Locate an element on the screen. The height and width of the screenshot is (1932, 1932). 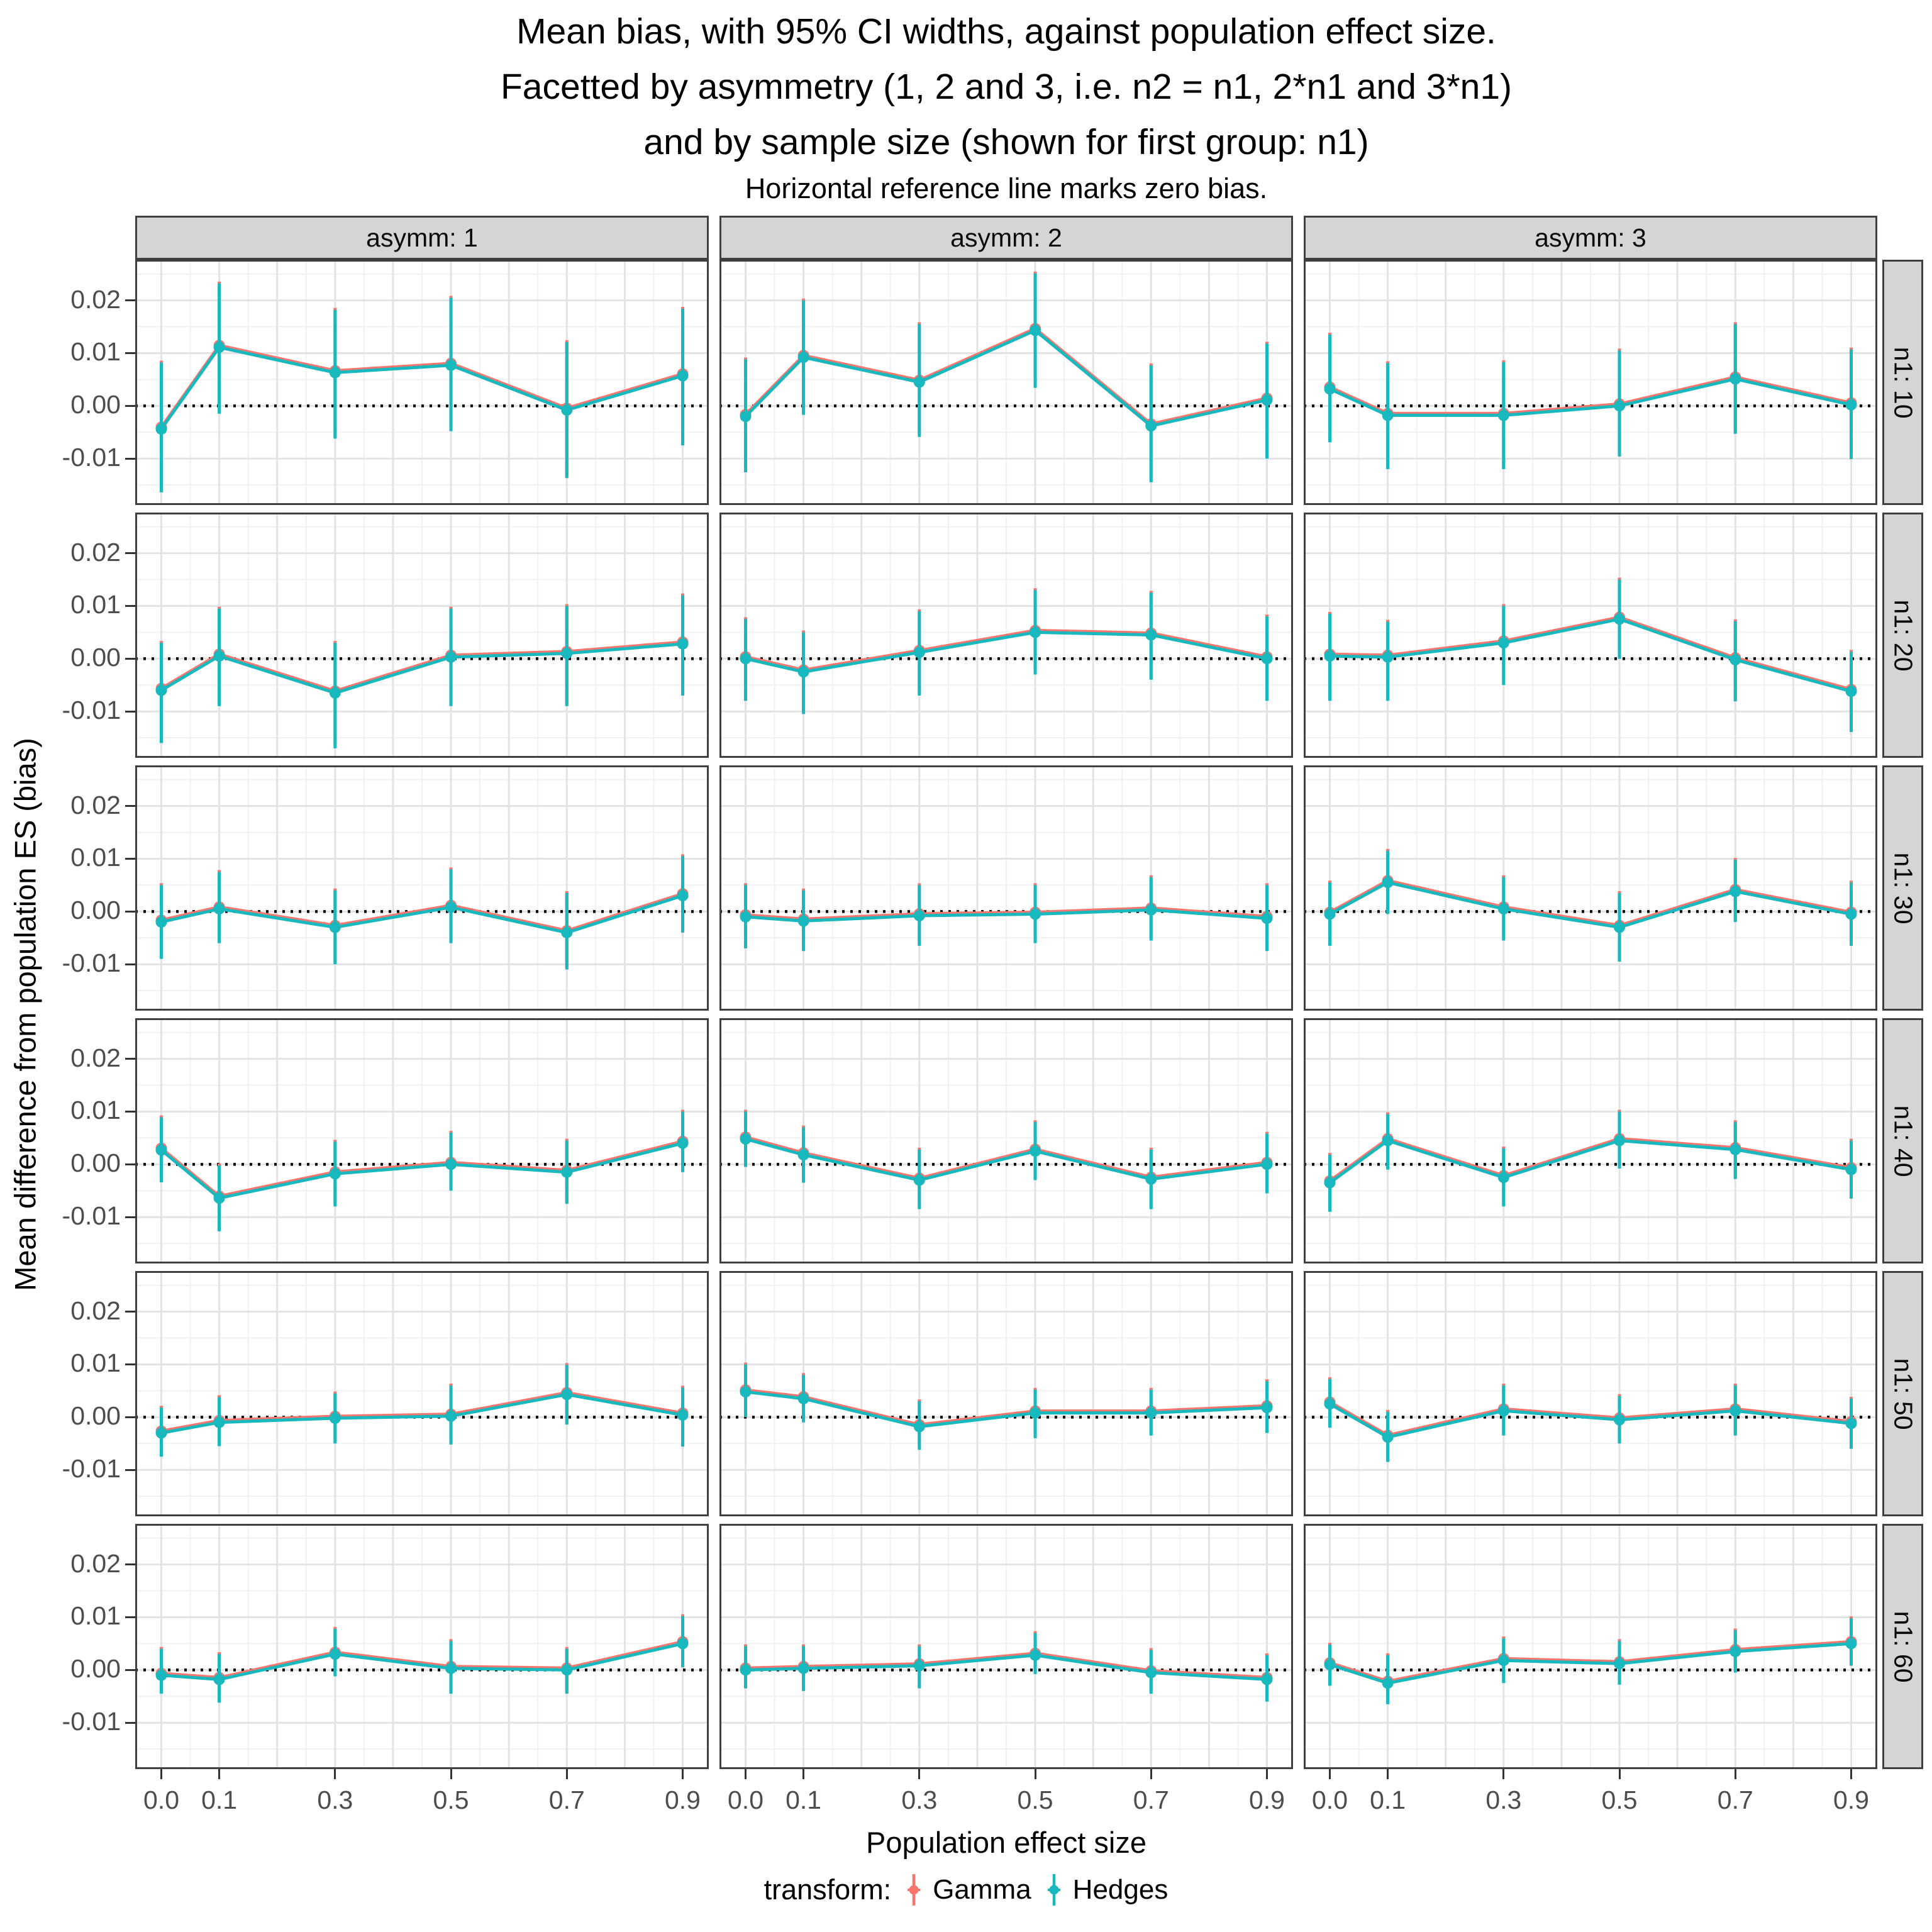
facet-col-strip: asymm: 2 is located at coordinates (1006, 238).